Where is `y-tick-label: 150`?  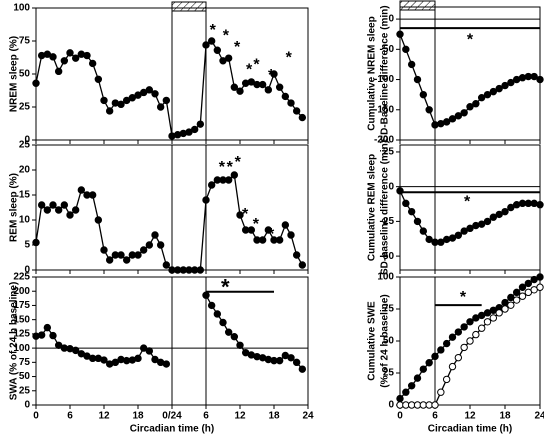 y-tick-label: 150 is located at coordinates (21, 319).